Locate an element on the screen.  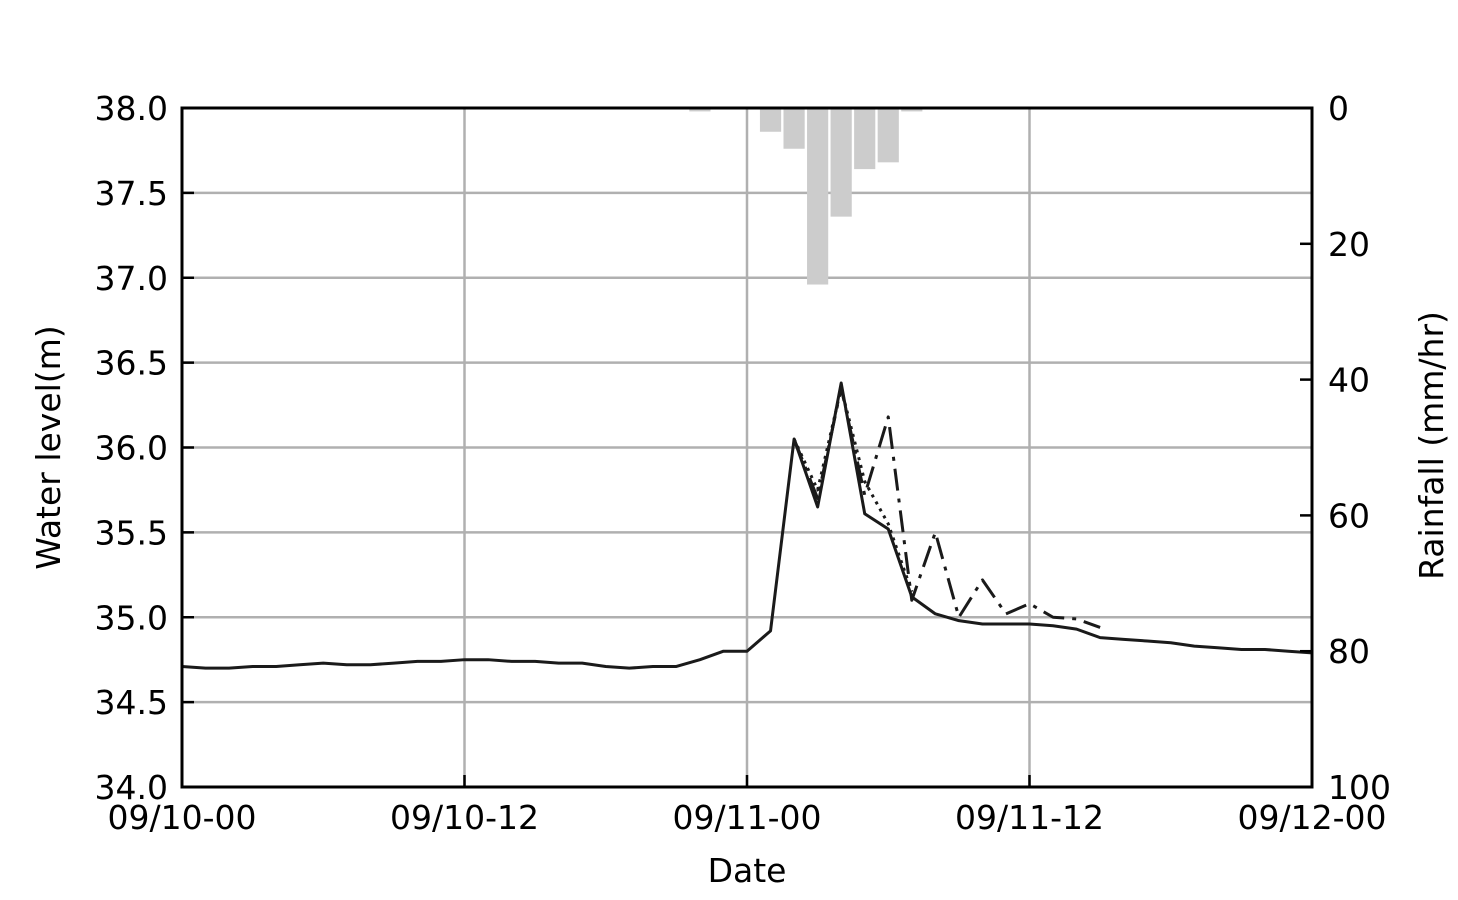
y-tick-label: 37.0 is located at coordinates (131, 278).